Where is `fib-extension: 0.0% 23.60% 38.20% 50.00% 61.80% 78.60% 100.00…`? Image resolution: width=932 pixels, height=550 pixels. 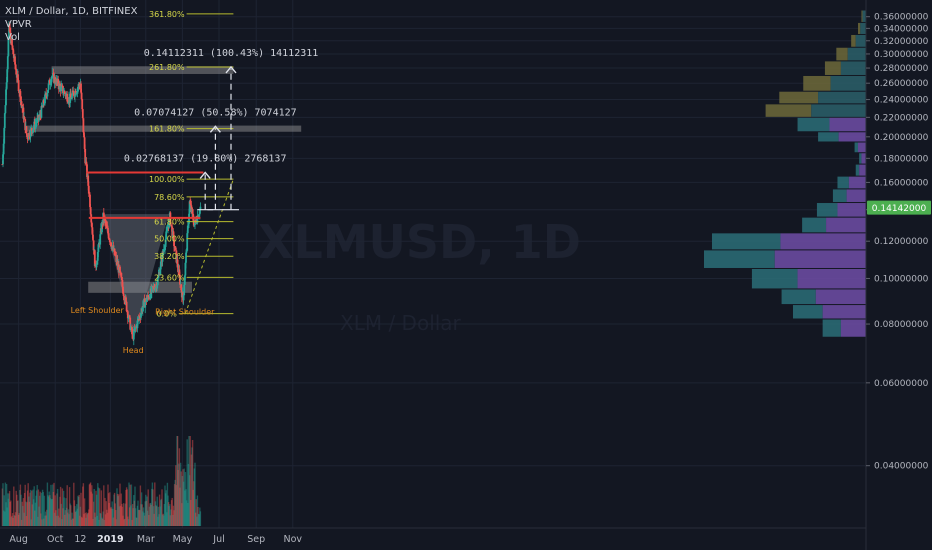
fib-extension: 0.0% 23.60% 38.20% 50.00% 61.80% 78.60% 100.00… is located at coordinates (191, 164).